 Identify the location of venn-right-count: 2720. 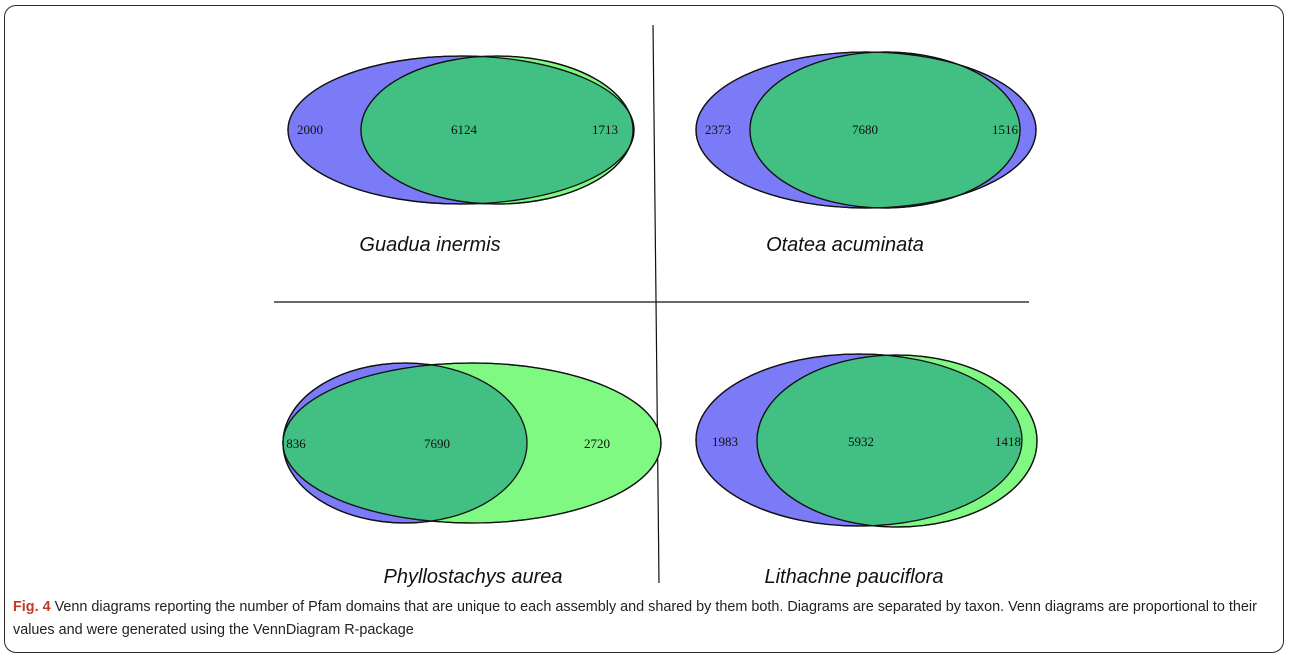
(597, 443).